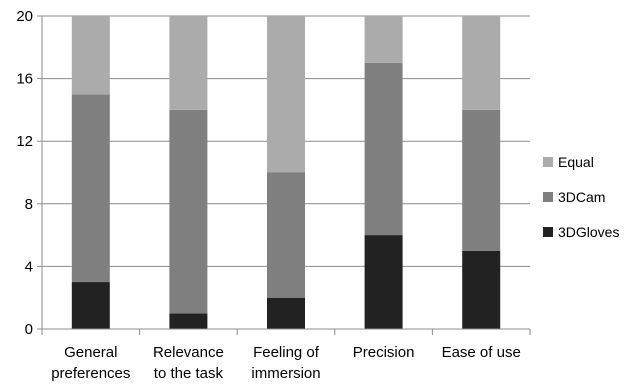 This screenshot has width=632, height=387. What do you see at coordinates (29, 266) in the screenshot?
I see `y-tick-label: 4` at bounding box center [29, 266].